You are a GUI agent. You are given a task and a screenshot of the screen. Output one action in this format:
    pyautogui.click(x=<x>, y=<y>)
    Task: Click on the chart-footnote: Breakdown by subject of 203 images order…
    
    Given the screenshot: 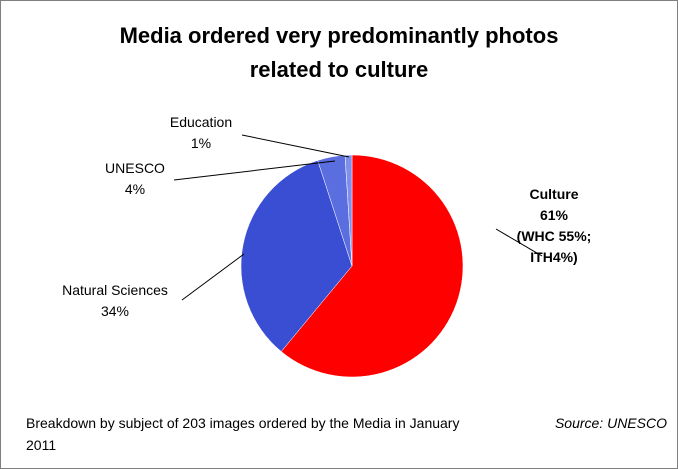 What is the action you would take?
    pyautogui.click(x=243, y=434)
    